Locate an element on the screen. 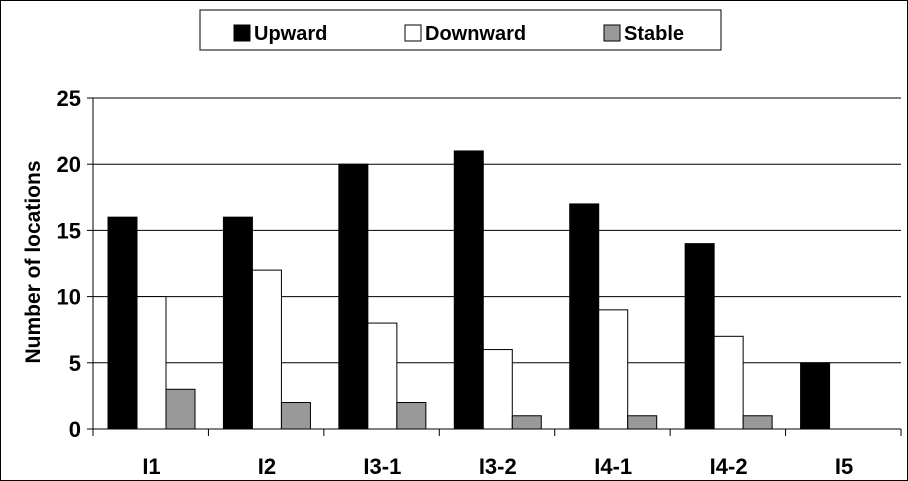 The width and height of the screenshot is (908, 481). x-tick-label: I3-2 is located at coordinates (498, 466).